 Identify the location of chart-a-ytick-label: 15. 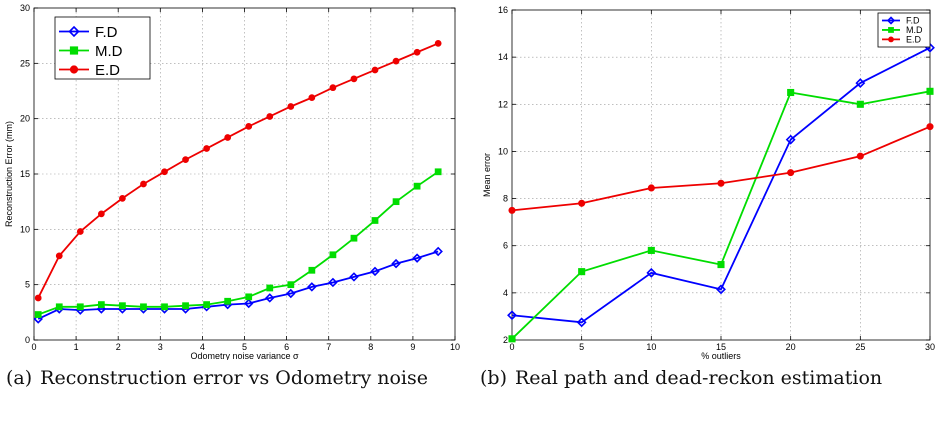
(25, 174).